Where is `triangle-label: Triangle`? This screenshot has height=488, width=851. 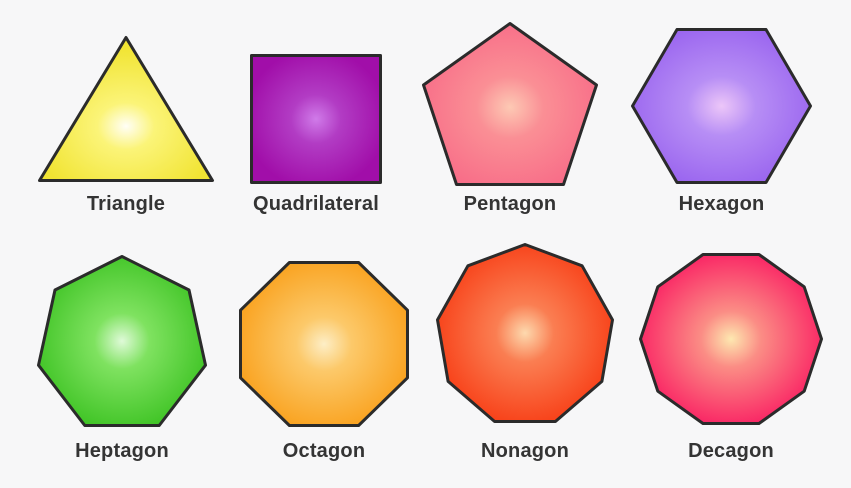 triangle-label: Triangle is located at coordinates (126, 204).